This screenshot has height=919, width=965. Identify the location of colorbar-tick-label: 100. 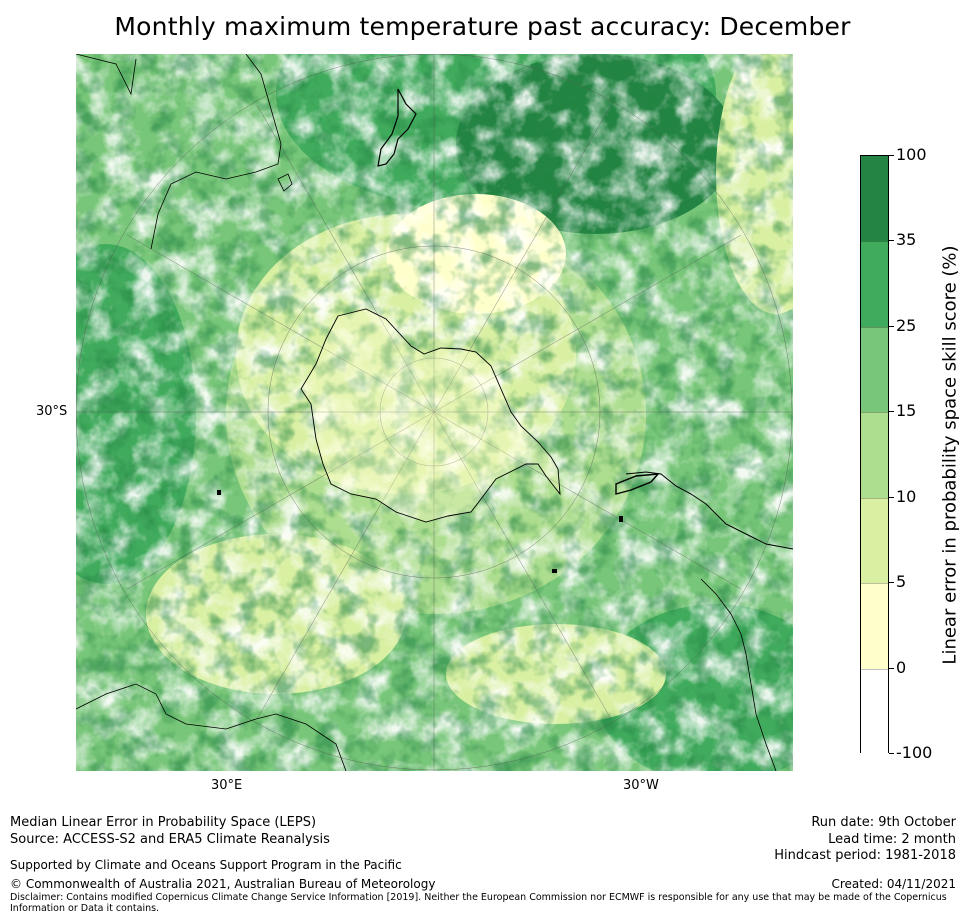
(911, 154).